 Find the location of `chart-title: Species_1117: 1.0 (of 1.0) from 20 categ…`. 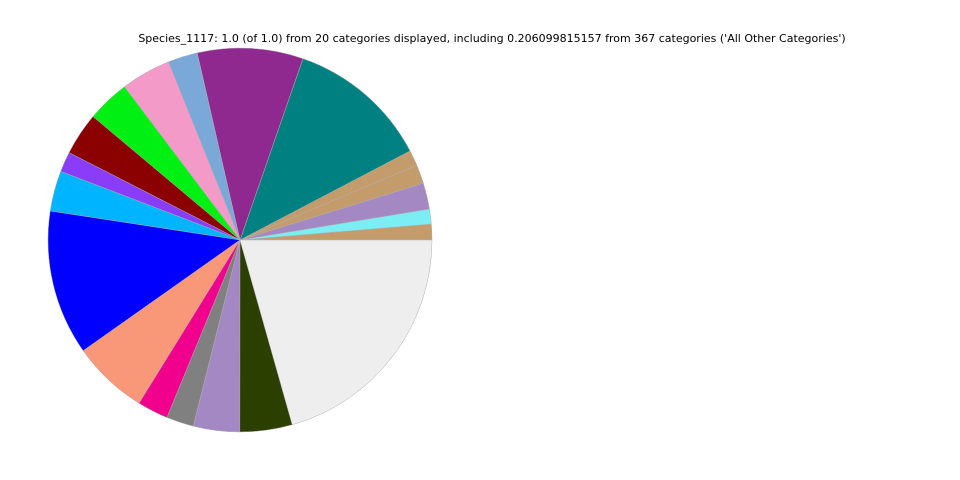

chart-title: Species_1117: 1.0 (of 1.0) from 20 categ… is located at coordinates (491, 38).